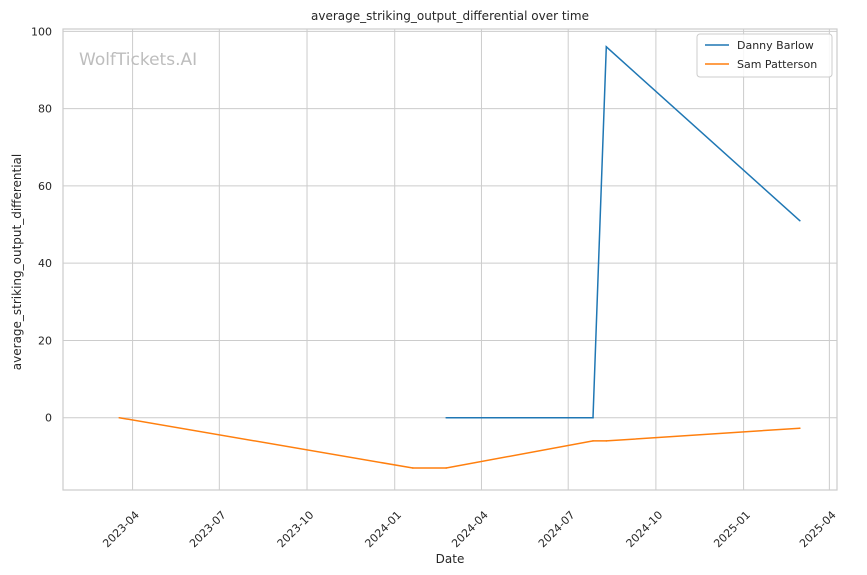  I want to click on y-axis-label: average_striking_output_differential, so click(17, 262).